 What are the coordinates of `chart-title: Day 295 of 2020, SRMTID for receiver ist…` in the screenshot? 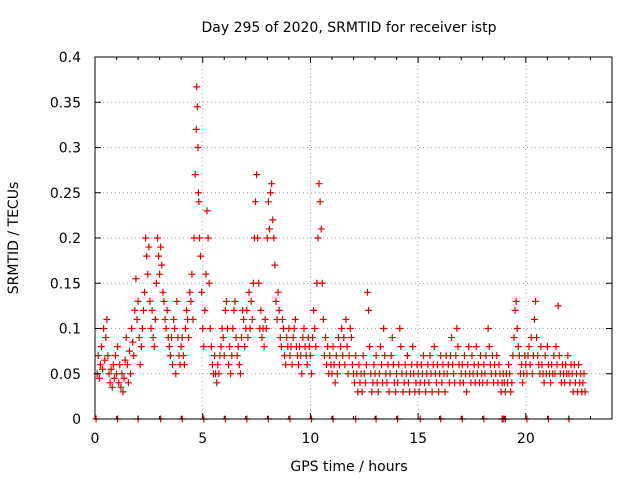 It's located at (349, 28).